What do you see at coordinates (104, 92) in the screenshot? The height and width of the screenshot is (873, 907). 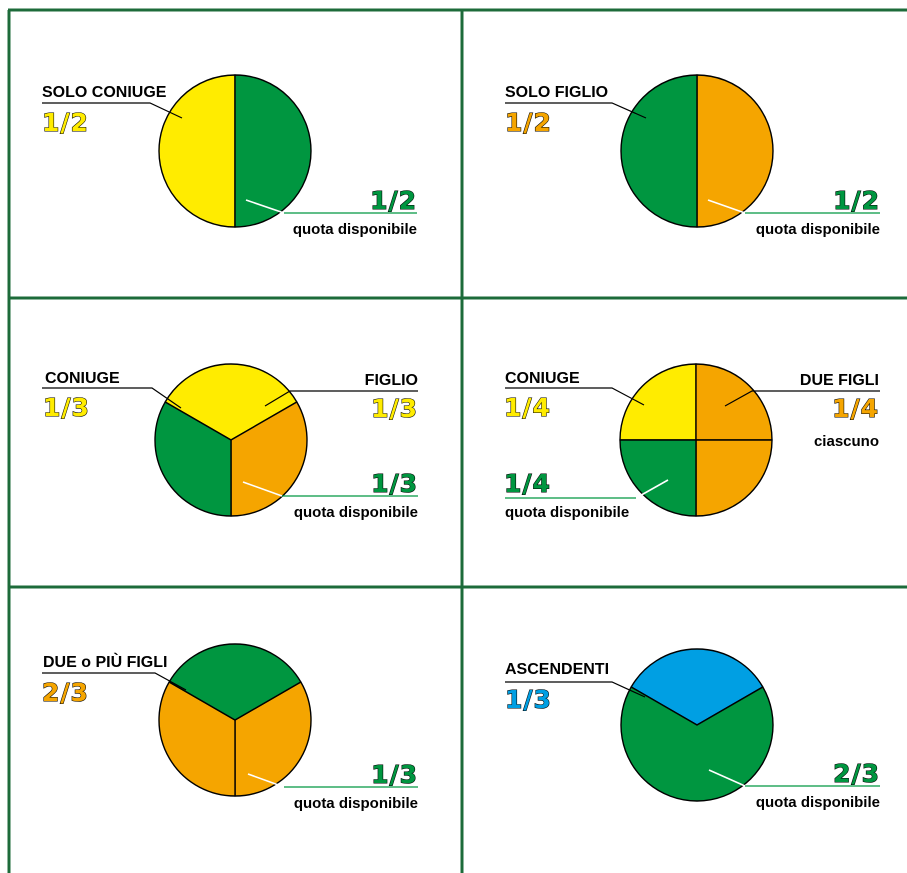 I see `heir-label: SOLO CONIUGE` at bounding box center [104, 92].